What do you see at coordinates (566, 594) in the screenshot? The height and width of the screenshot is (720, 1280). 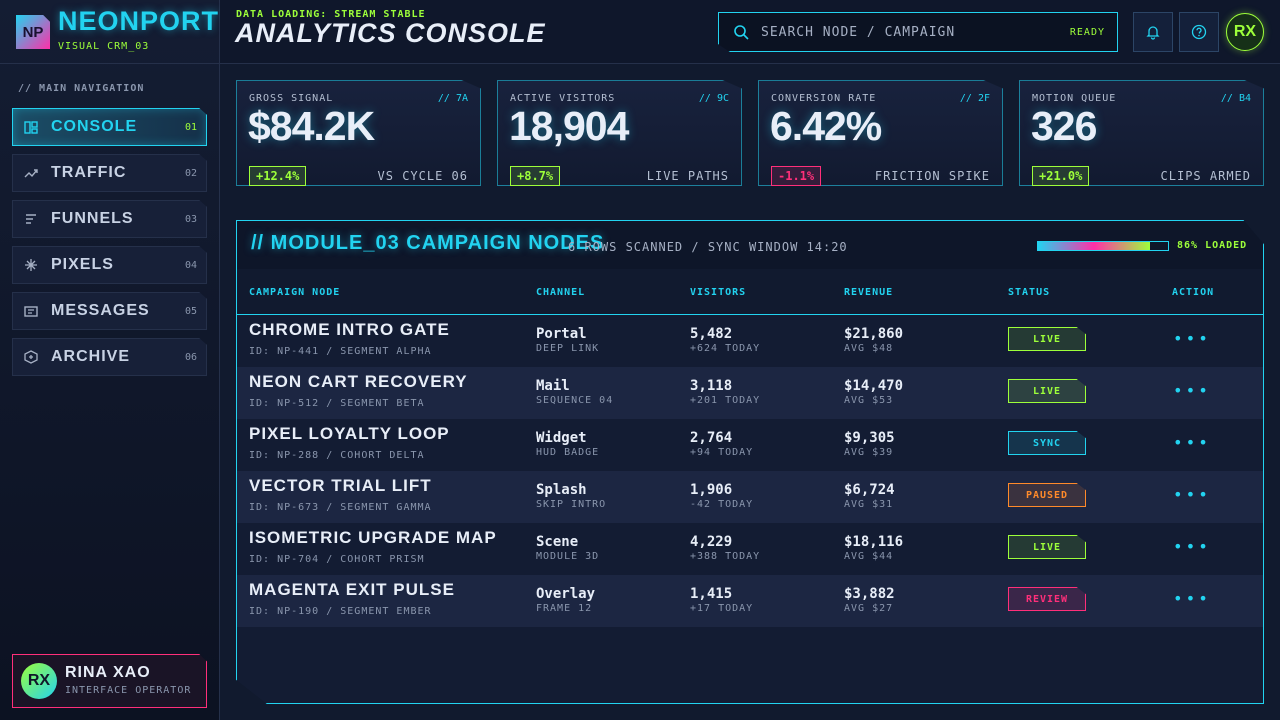 I see `channel: Overlay` at bounding box center [566, 594].